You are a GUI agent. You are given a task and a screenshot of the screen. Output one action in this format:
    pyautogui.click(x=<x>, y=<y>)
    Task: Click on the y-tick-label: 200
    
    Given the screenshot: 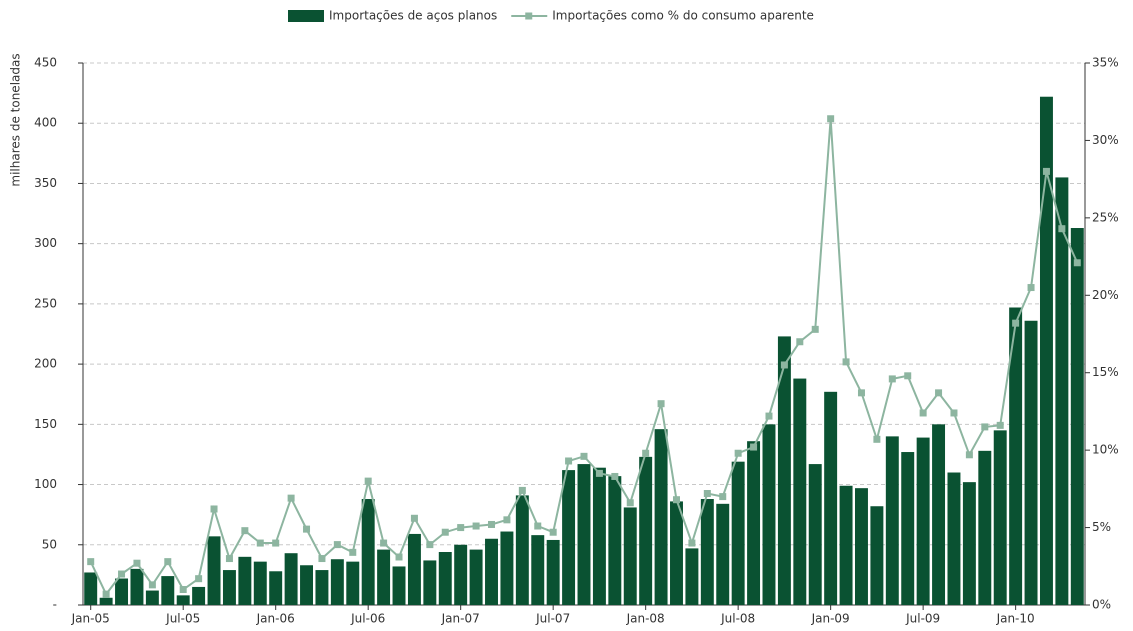 What is the action you would take?
    pyautogui.click(x=45, y=364)
    